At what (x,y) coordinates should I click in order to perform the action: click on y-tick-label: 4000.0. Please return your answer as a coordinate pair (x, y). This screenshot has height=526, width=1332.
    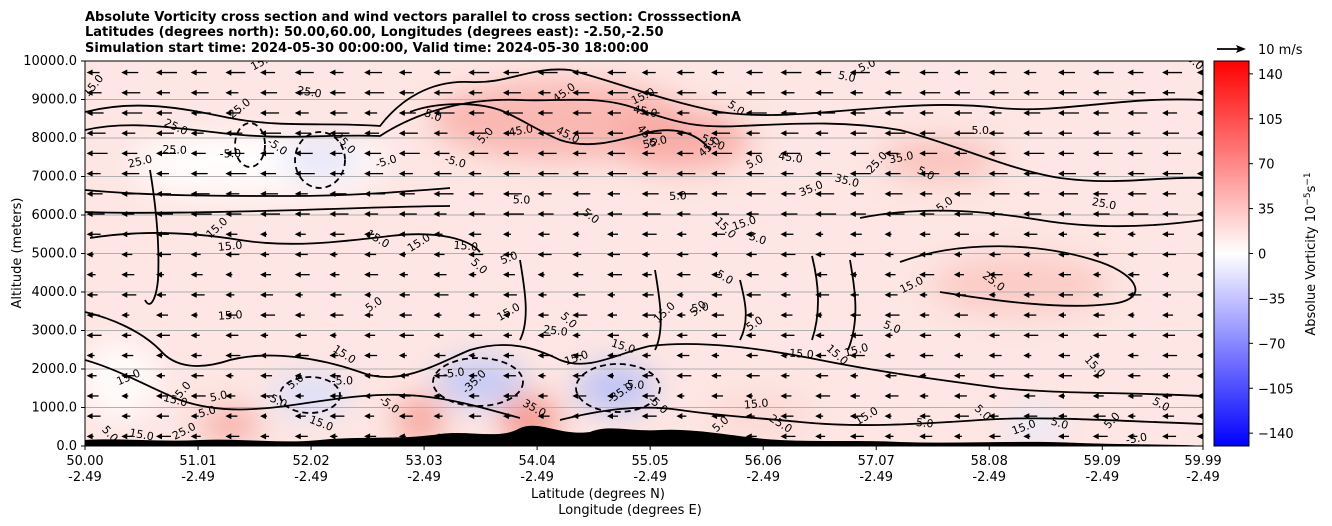
    Looking at the image, I should click on (55, 292).